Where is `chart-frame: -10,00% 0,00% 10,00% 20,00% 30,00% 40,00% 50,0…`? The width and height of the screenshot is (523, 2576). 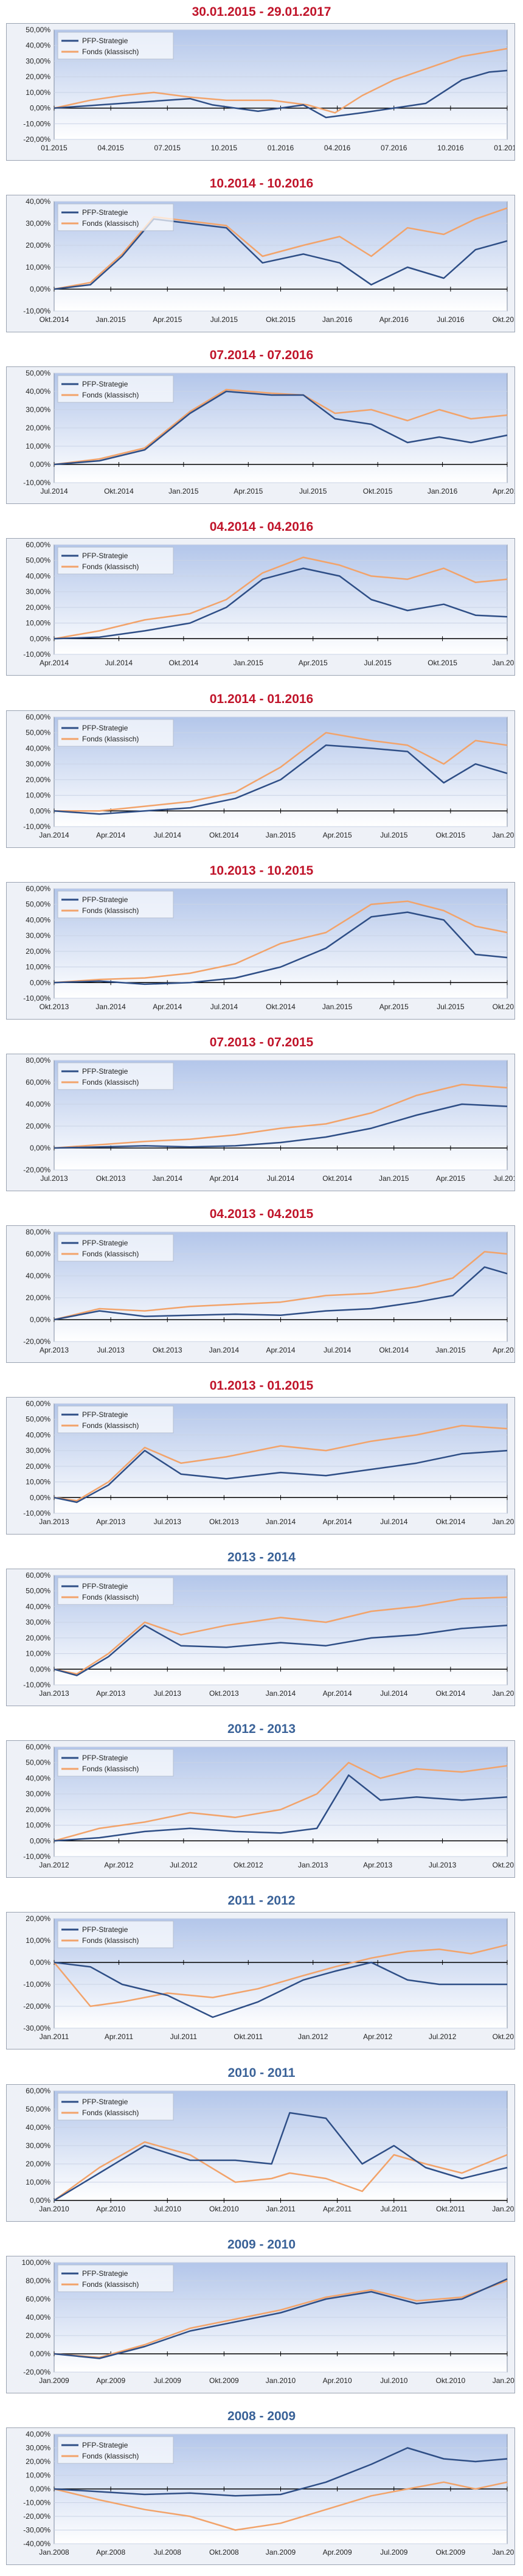
chart-frame: -10,00% 0,00% 10,00% 20,00% 30,00% 40,00% 50,0… is located at coordinates (260, 1809).